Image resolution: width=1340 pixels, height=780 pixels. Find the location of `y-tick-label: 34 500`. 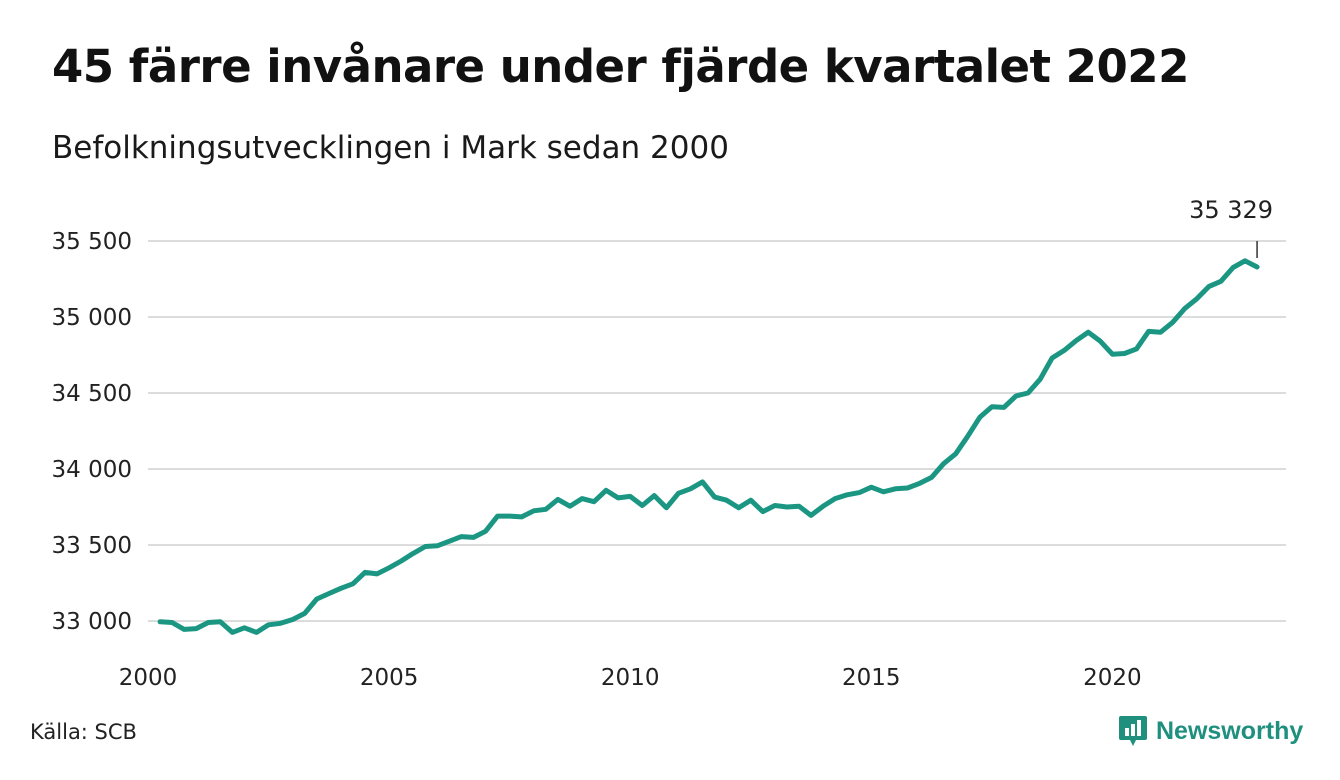

y-tick-label: 34 500 is located at coordinates (92, 394).